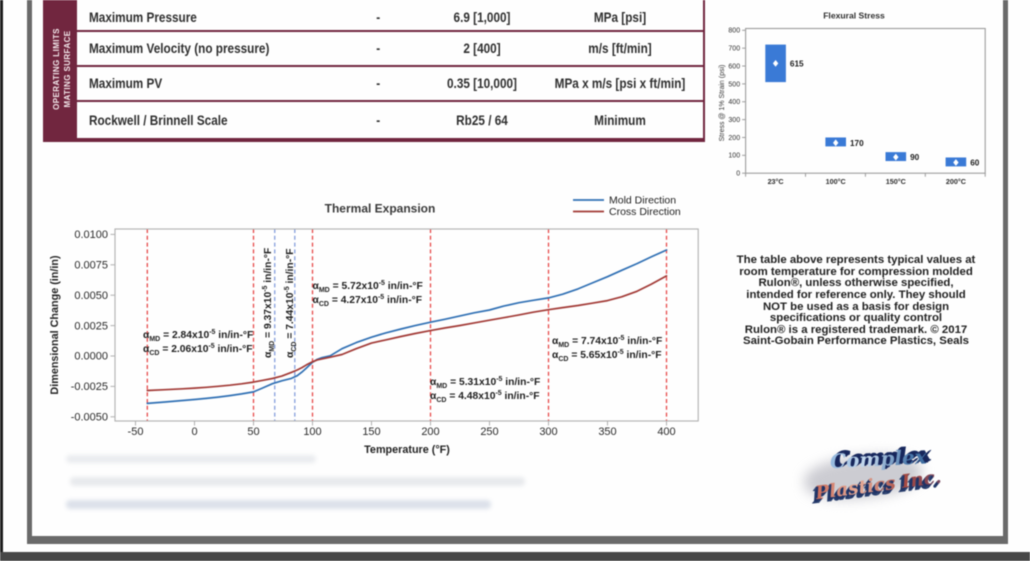 The height and width of the screenshot is (561, 1030). I want to click on svg-text: -0.0050, so click(89, 418).